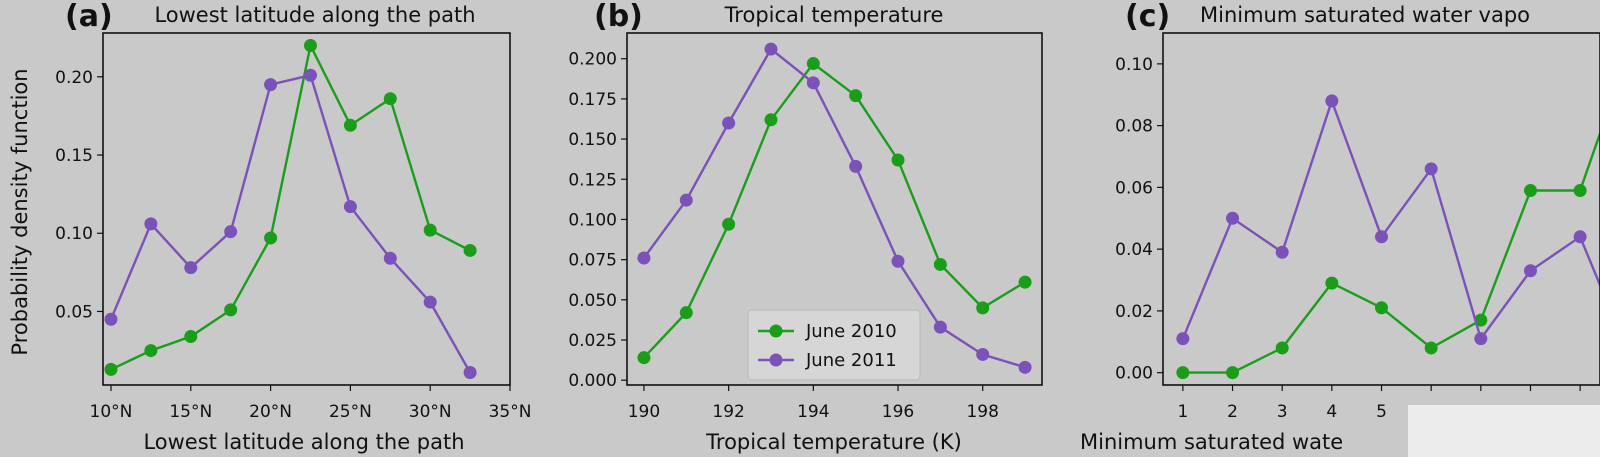 This screenshot has width=1600, height=457. I want to click on y-tick-label: 0.050, so click(592, 301).